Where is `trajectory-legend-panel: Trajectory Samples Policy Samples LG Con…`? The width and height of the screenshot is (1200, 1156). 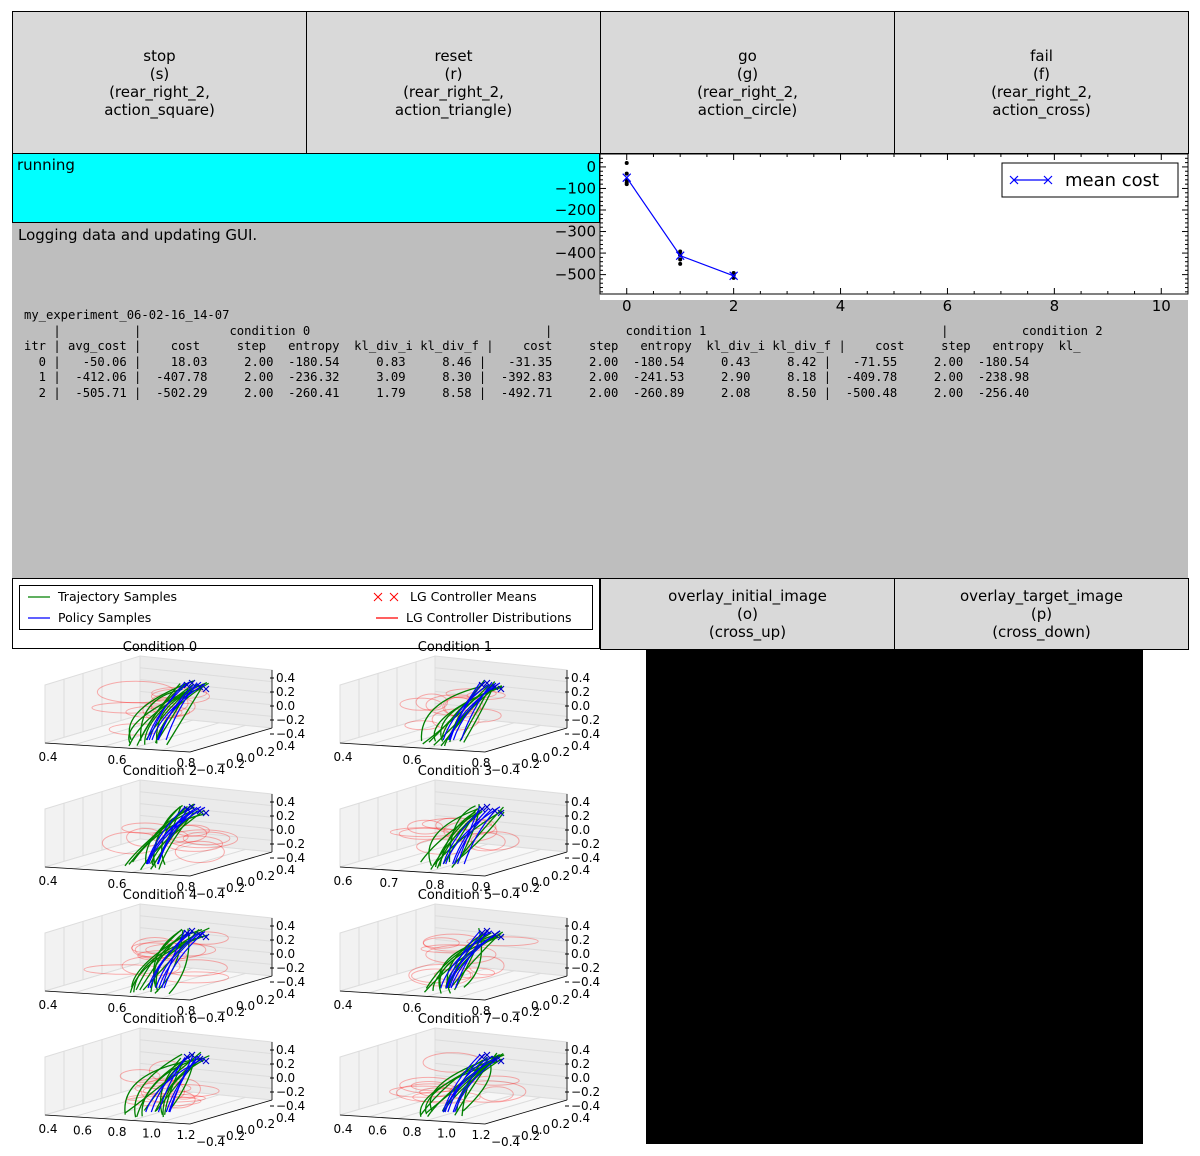 trajectory-legend-panel: Trajectory Samples Policy Samples LG Con… is located at coordinates (306, 613).